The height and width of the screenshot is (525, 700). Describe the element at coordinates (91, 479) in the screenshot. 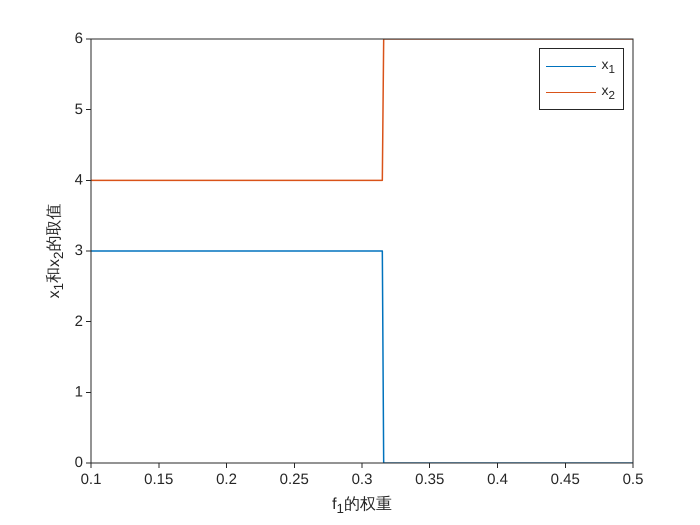

I see `x-tick-label: 0.1` at that location.